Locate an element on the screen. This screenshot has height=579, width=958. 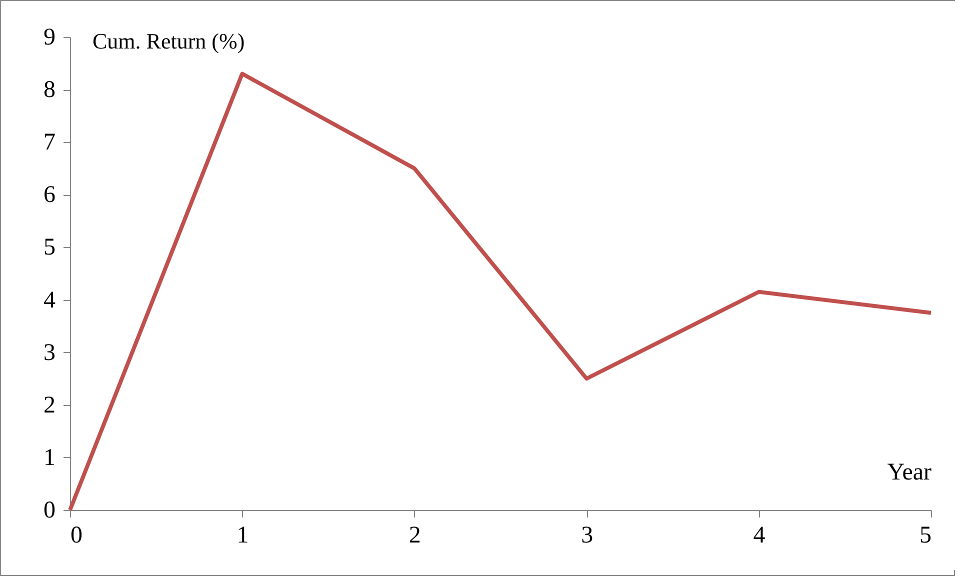
x-tick-label: 1 is located at coordinates (242, 535).